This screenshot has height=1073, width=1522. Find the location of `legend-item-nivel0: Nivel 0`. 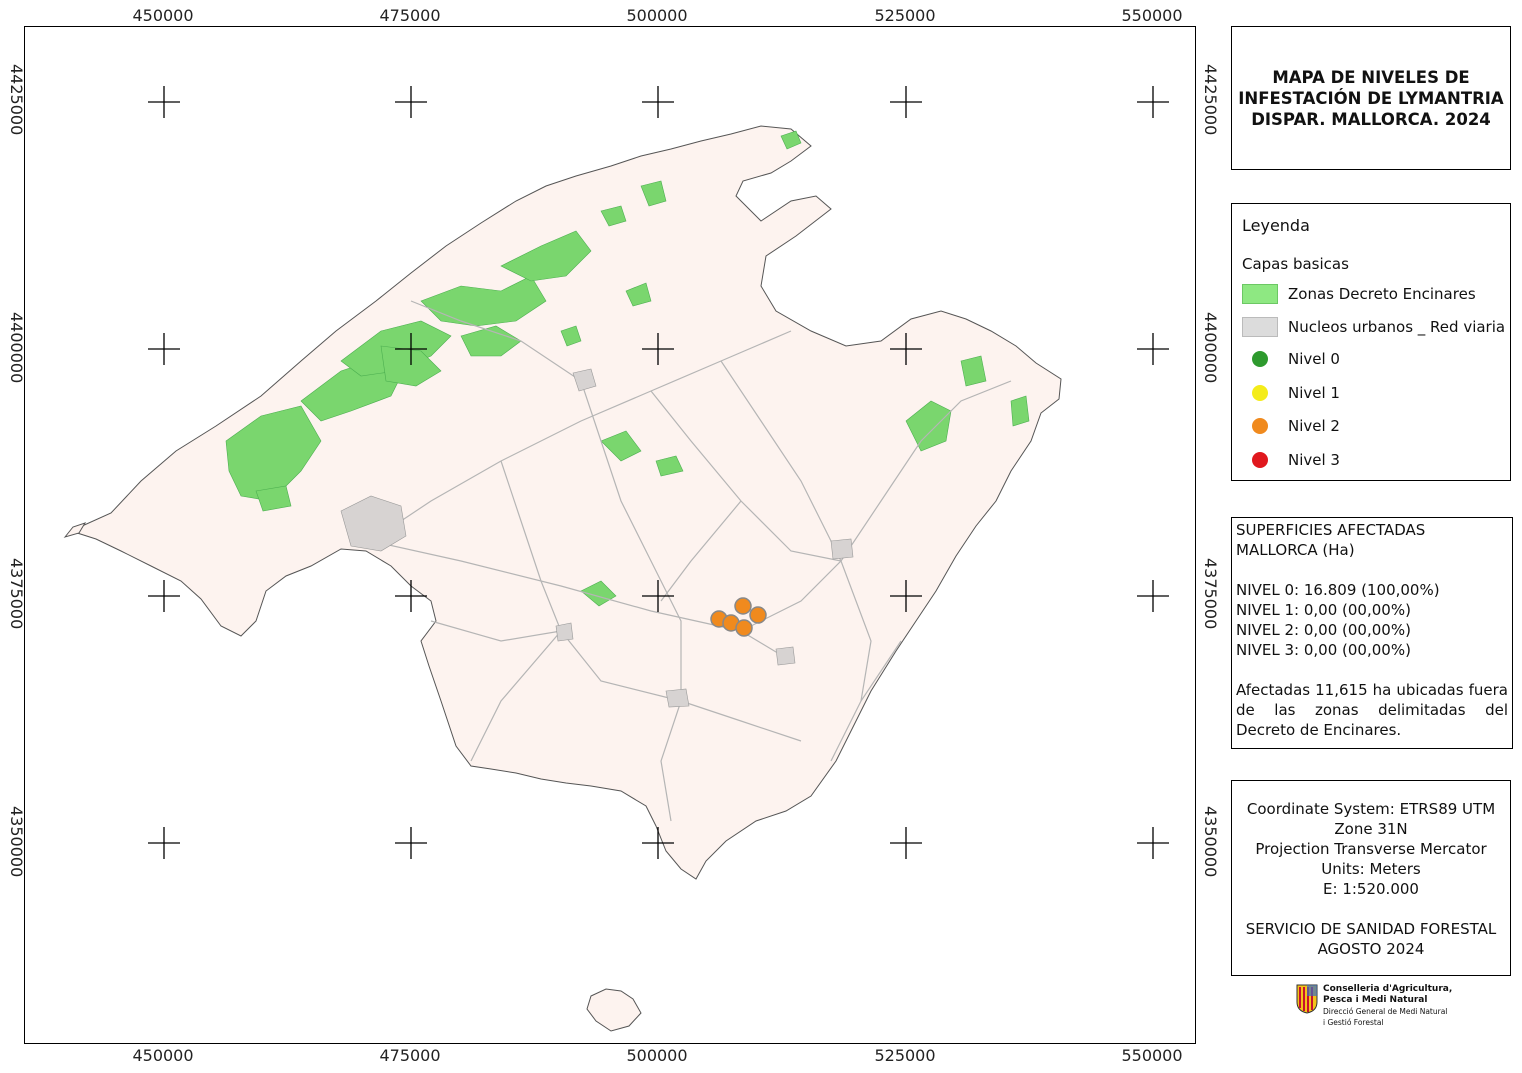

legend-item-nivel0: Nivel 0 is located at coordinates (1291, 359).